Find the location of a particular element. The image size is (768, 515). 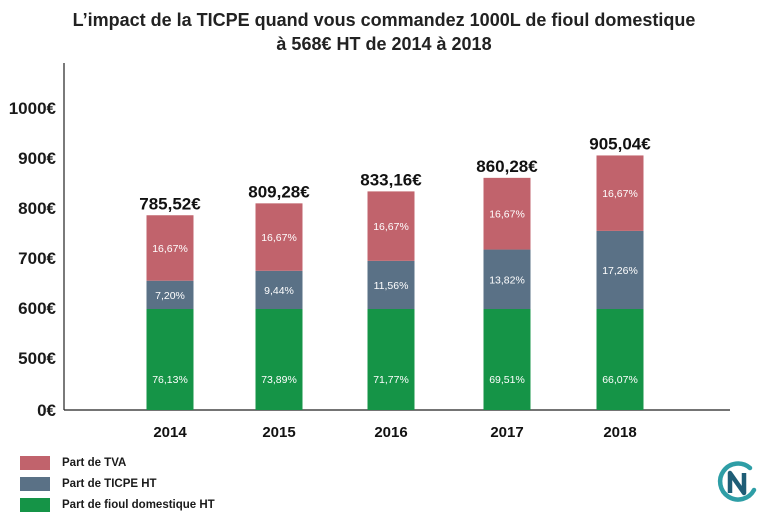

legend-swatch-ticpe is located at coordinates (35, 483).